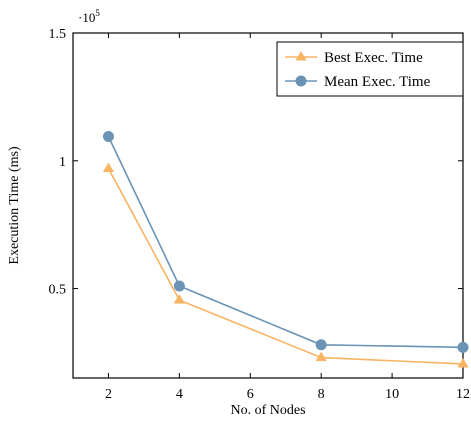 The width and height of the screenshot is (471, 426). What do you see at coordinates (58, 34) in the screenshot?
I see `y-tick-label-2: 1.5` at bounding box center [58, 34].